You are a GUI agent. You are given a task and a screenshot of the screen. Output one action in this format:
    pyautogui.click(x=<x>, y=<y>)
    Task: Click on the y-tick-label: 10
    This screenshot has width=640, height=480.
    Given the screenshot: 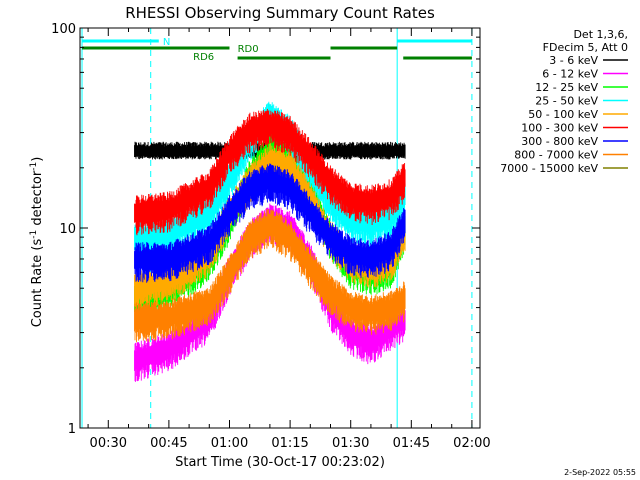 What is the action you would take?
    pyautogui.click(x=67, y=229)
    